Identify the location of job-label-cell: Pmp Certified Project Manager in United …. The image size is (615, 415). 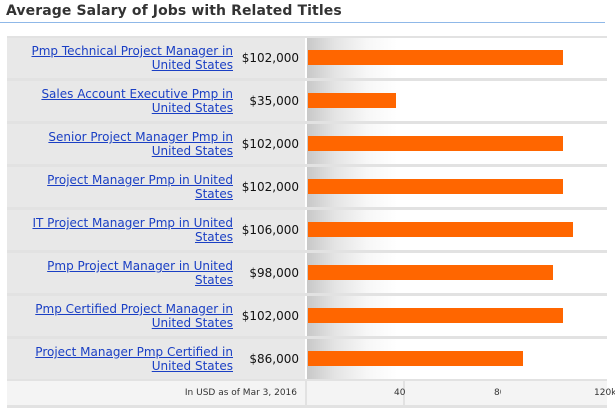
(124, 316).